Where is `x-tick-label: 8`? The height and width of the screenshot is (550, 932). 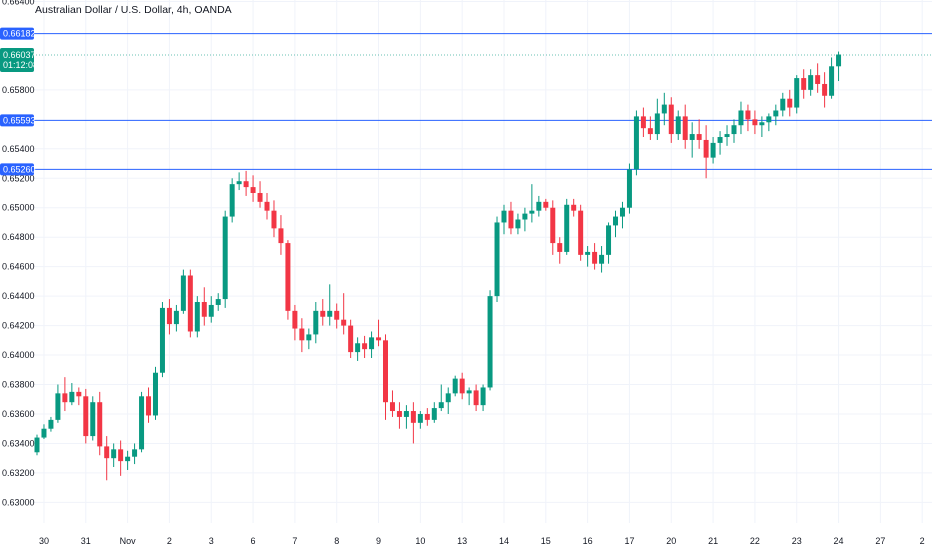 x-tick-label: 8 is located at coordinates (336, 541).